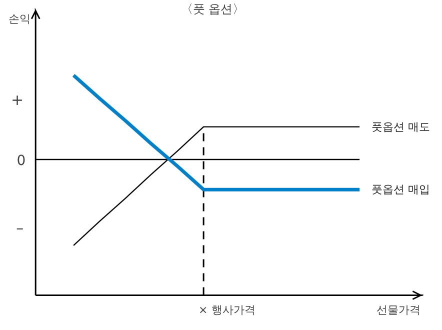 The width and height of the screenshot is (442, 330). I want to click on chart-title: 〈풋 옵션〉, so click(212, 9).